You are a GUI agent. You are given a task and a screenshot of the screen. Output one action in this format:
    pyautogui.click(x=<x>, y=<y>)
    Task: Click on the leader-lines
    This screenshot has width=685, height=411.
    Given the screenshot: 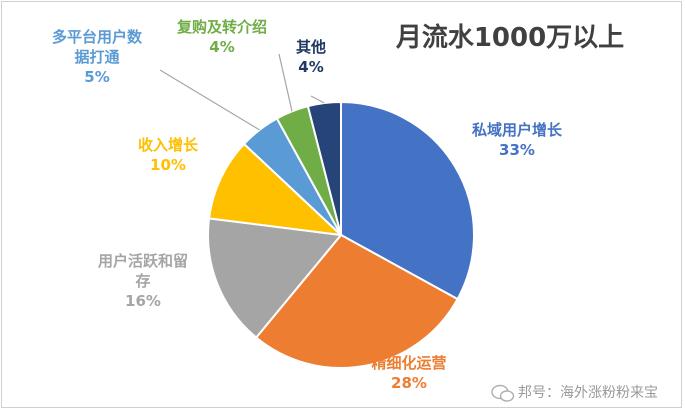 What is the action you would take?
    pyautogui.click(x=242, y=92)
    